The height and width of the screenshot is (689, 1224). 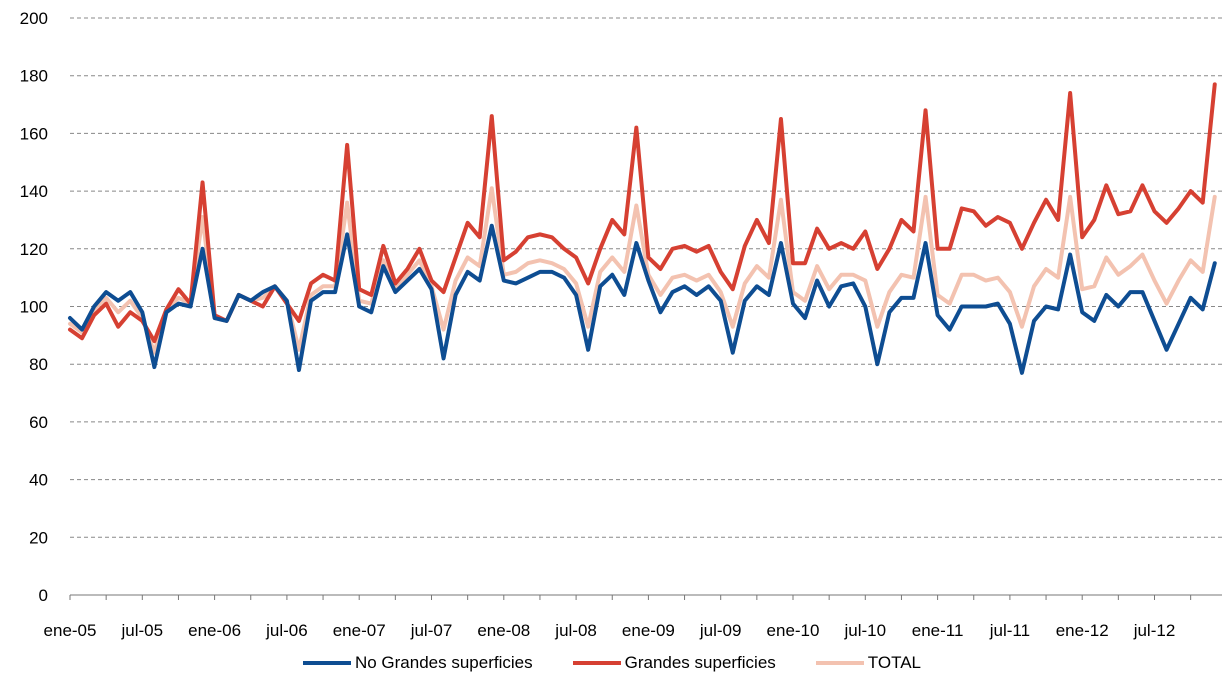 What do you see at coordinates (359, 630) in the screenshot?
I see `x-tick-label: ene-07` at bounding box center [359, 630].